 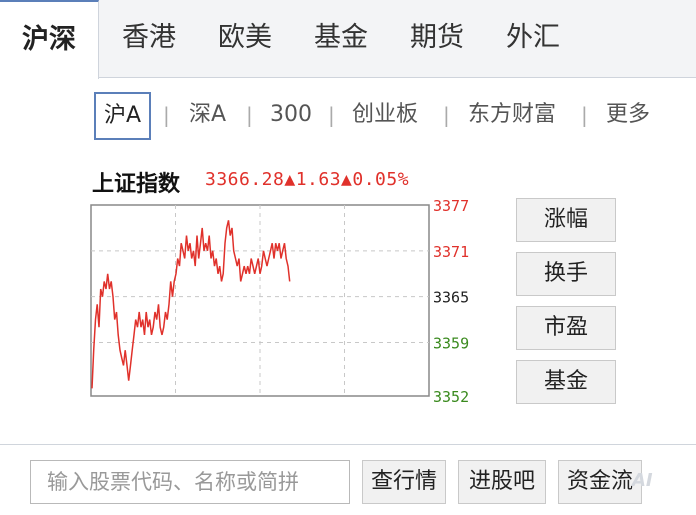 What do you see at coordinates (451, 206) in the screenshot?
I see `y-tick-label: 3377` at bounding box center [451, 206].